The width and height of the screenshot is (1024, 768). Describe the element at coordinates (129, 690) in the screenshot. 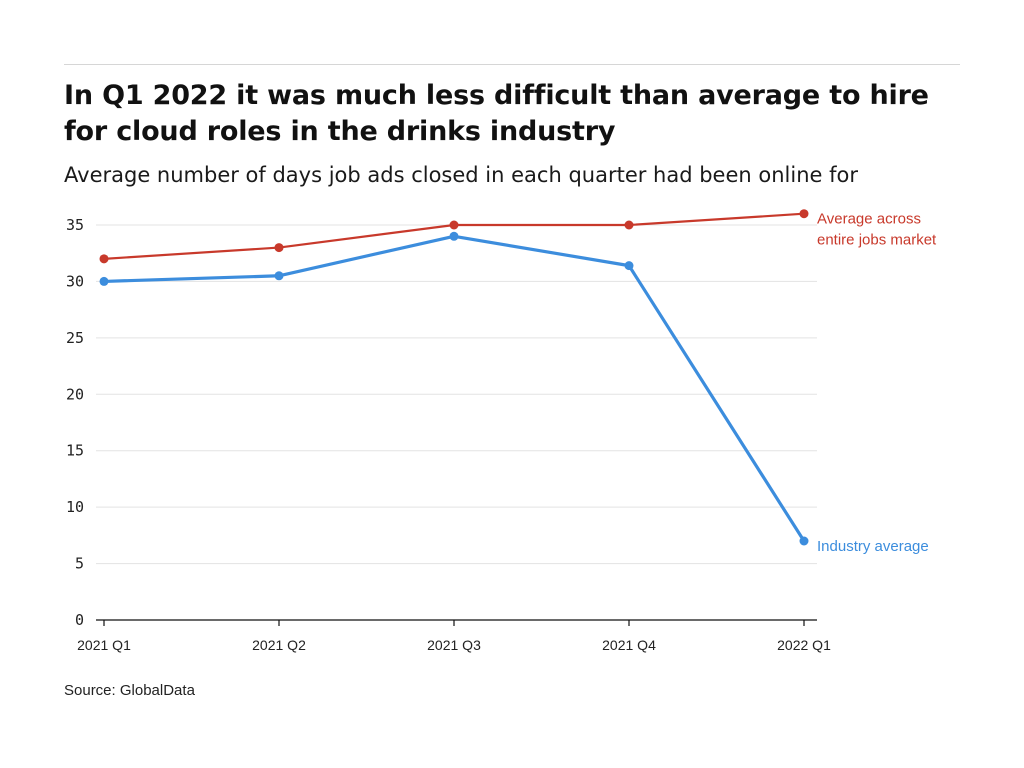

I see `source-note: Source: GlobalData` at that location.